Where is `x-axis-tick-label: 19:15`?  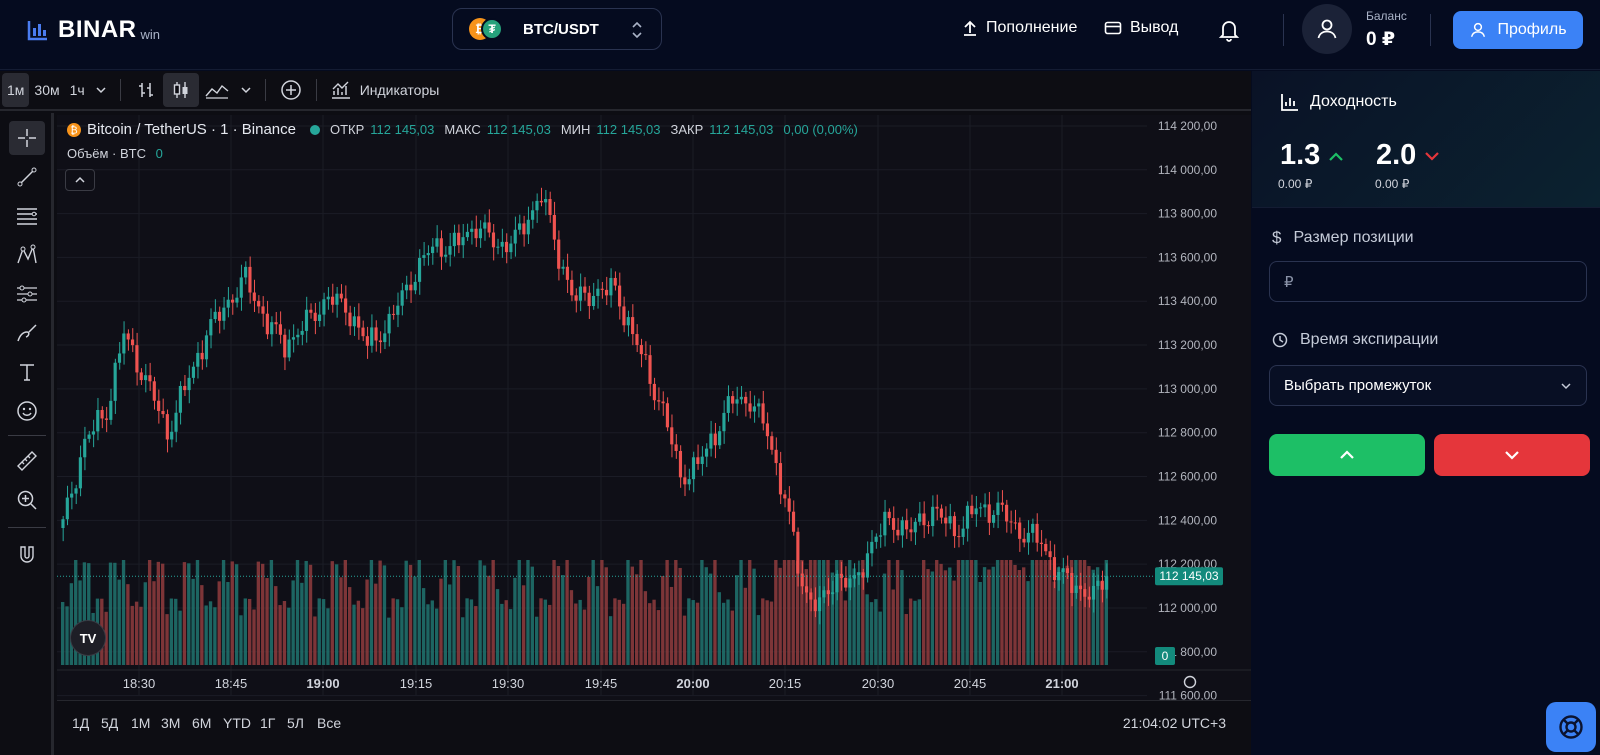 x-axis-tick-label: 19:15 is located at coordinates (416, 683).